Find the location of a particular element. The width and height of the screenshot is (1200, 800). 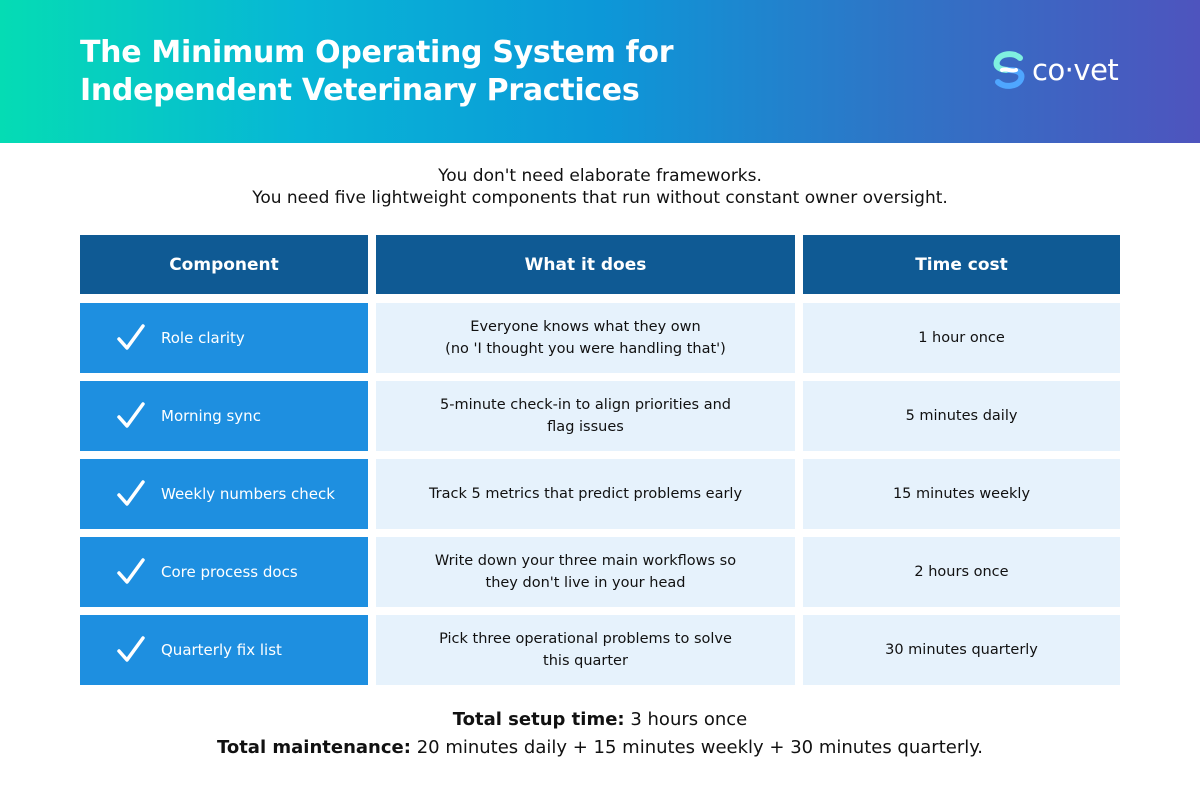

covet-logo-icon is located at coordinates (1009, 70).